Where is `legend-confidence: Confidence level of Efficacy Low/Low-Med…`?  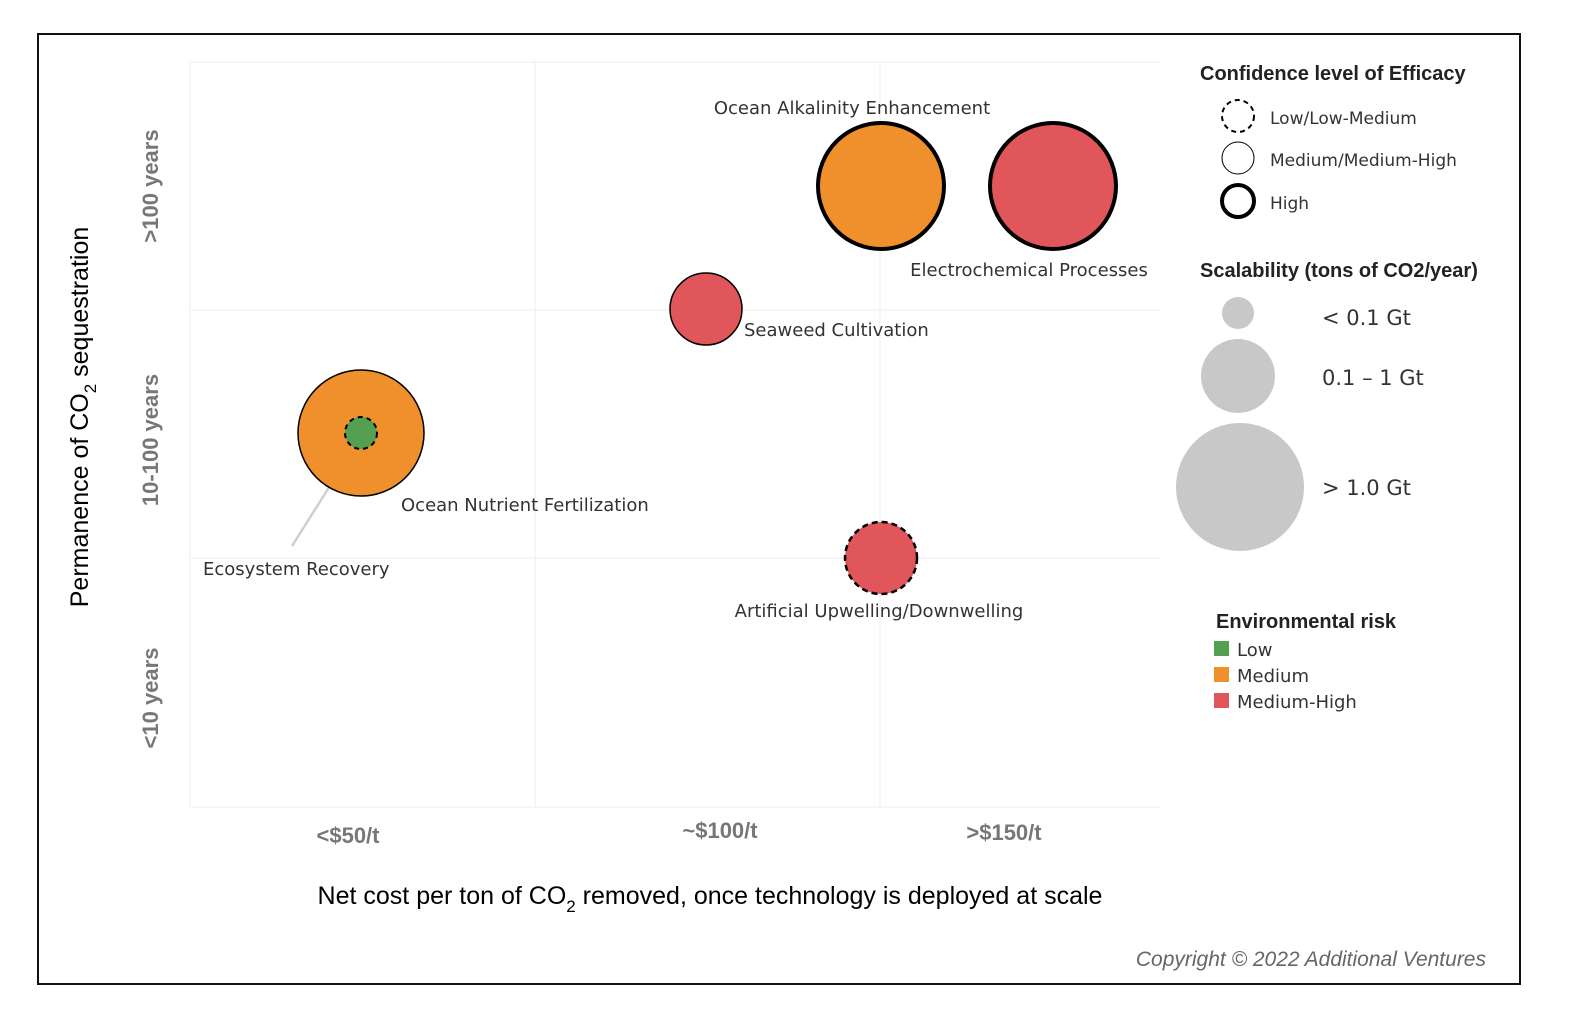 legend-confidence: Confidence level of Efficacy Low/Low-Med… is located at coordinates (1333, 141).